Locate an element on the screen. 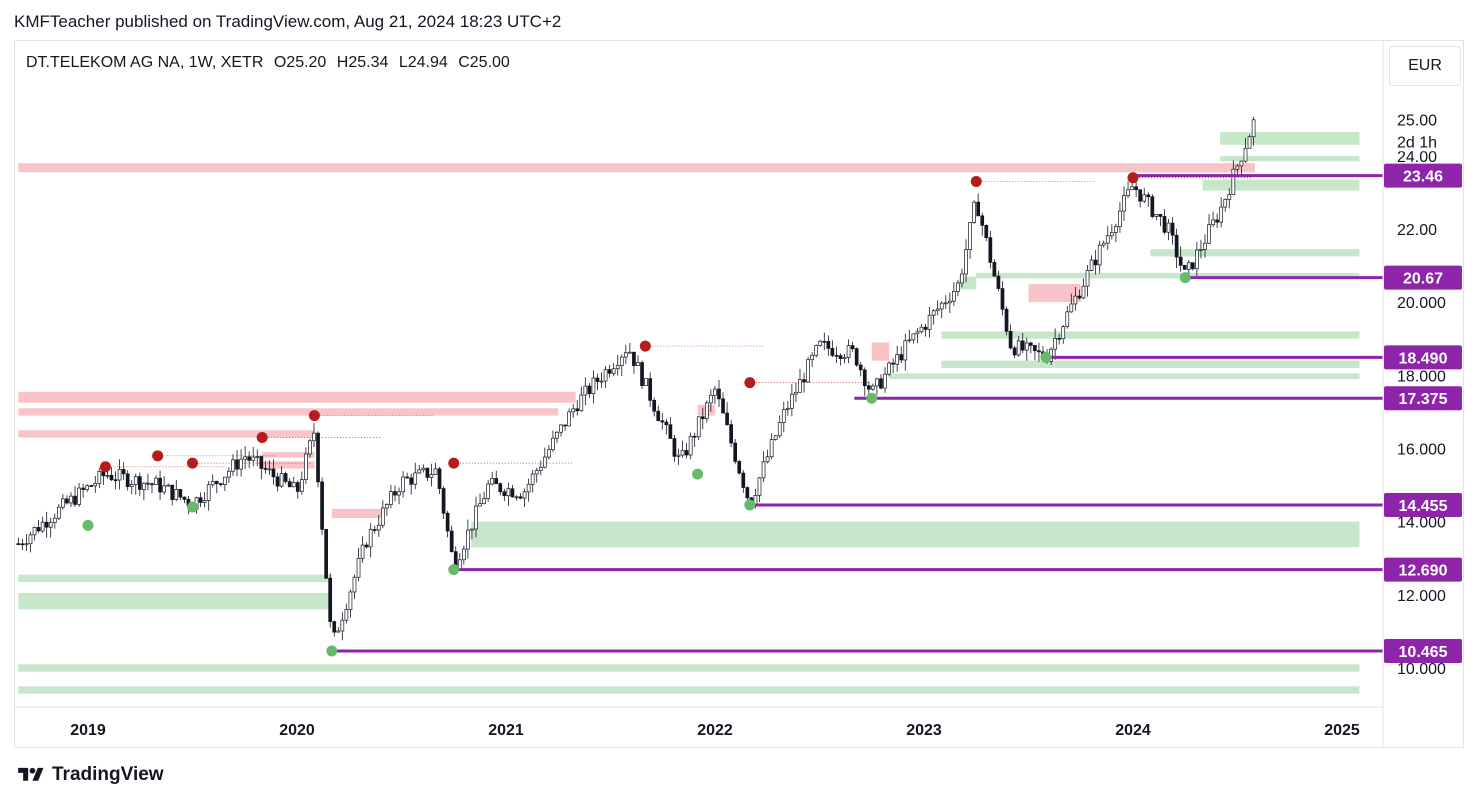 Image resolution: width=1479 pixels, height=802 pixels. supply-zone is located at coordinates (1054, 293).